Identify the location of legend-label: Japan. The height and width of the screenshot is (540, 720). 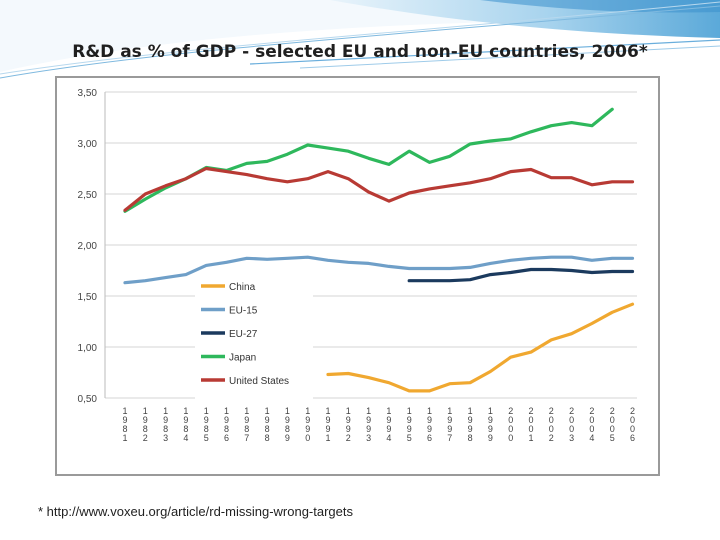
(242, 358).